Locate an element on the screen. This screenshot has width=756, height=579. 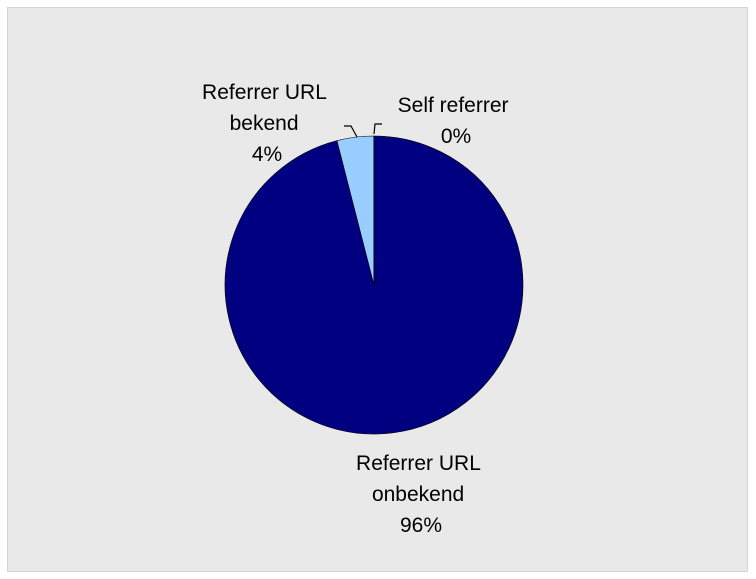
leader-lines is located at coordinates (363, 130).